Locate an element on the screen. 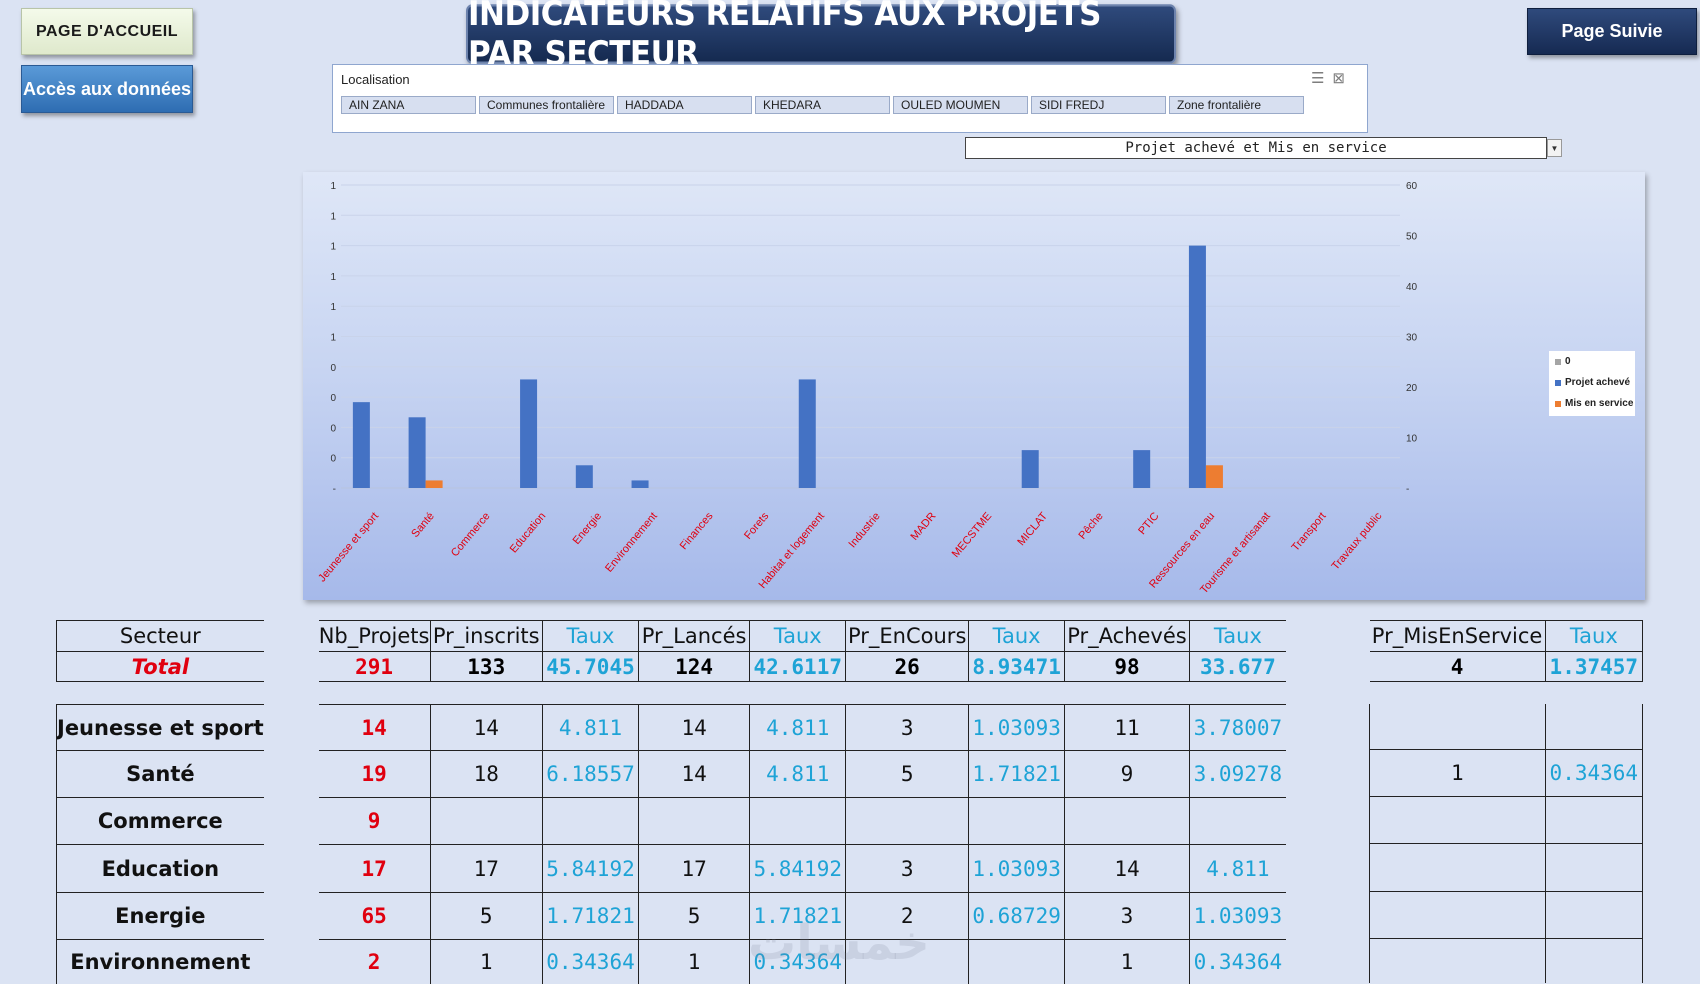  clear-filter-icon: ⊠ is located at coordinates (1342, 78).